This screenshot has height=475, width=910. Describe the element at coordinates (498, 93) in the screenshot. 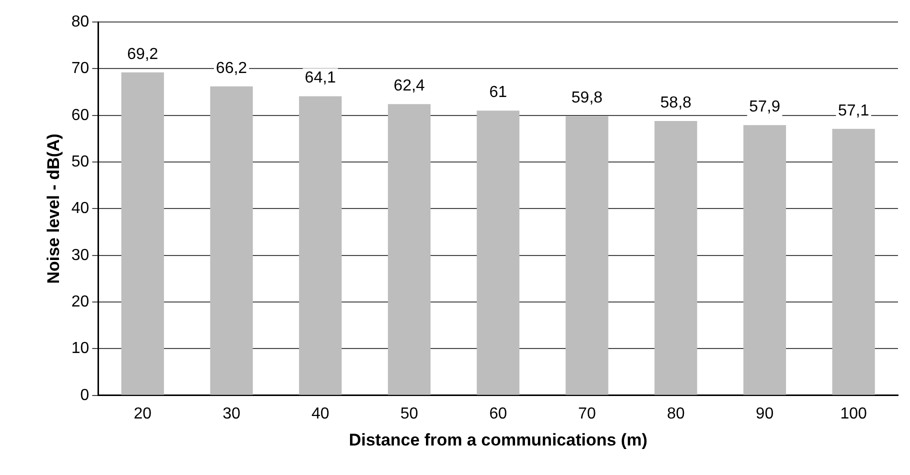

I see `data-label: 61` at that location.